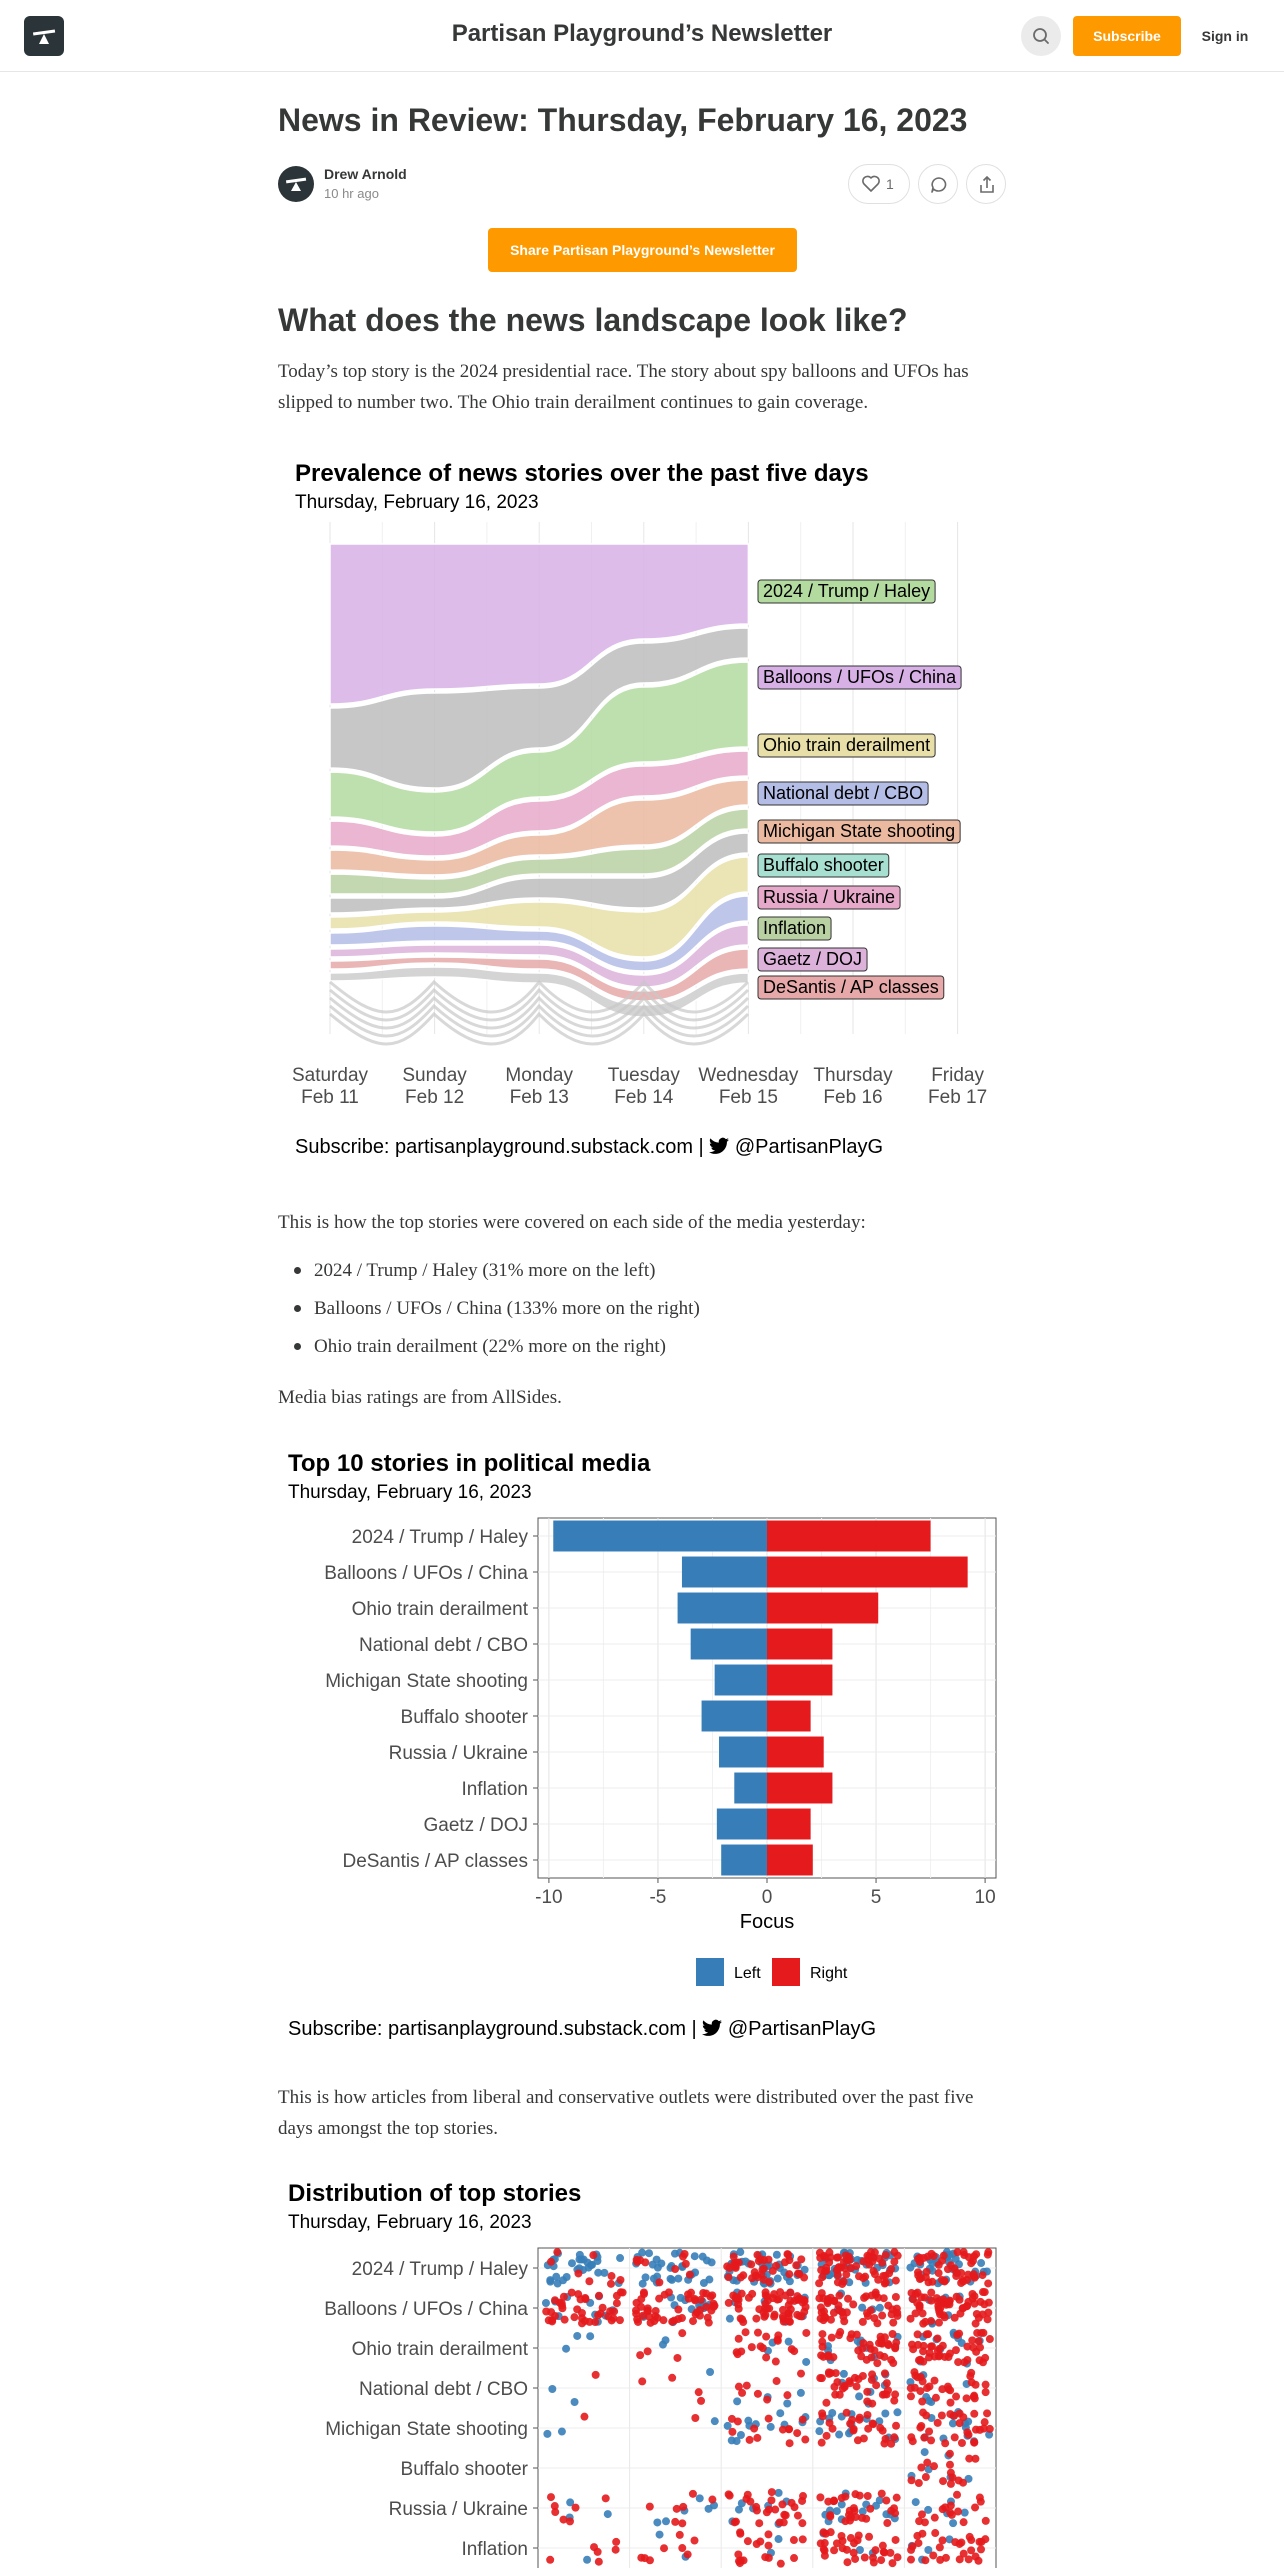 The image size is (1284, 2568). I want to click on avatar, so click(296, 184).